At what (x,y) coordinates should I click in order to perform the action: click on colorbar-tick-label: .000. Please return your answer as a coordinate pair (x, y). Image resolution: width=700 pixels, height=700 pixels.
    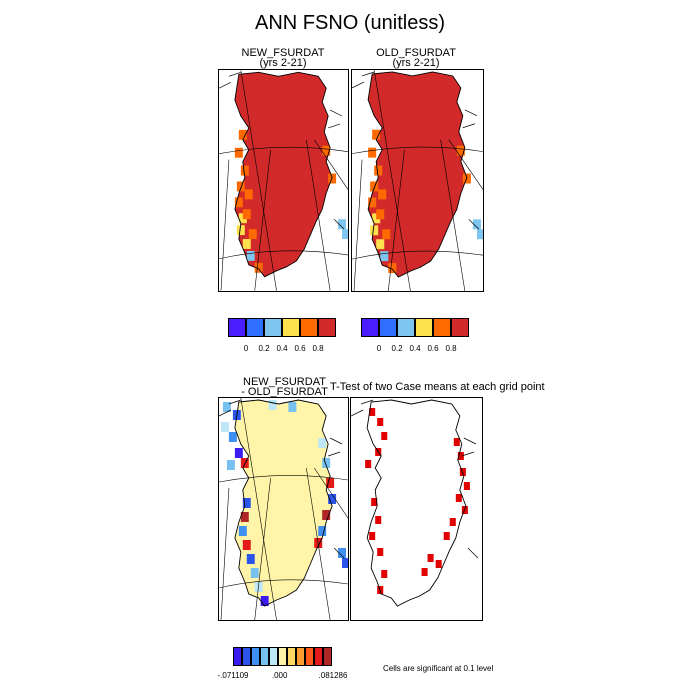
    Looking at the image, I should click on (279, 675).